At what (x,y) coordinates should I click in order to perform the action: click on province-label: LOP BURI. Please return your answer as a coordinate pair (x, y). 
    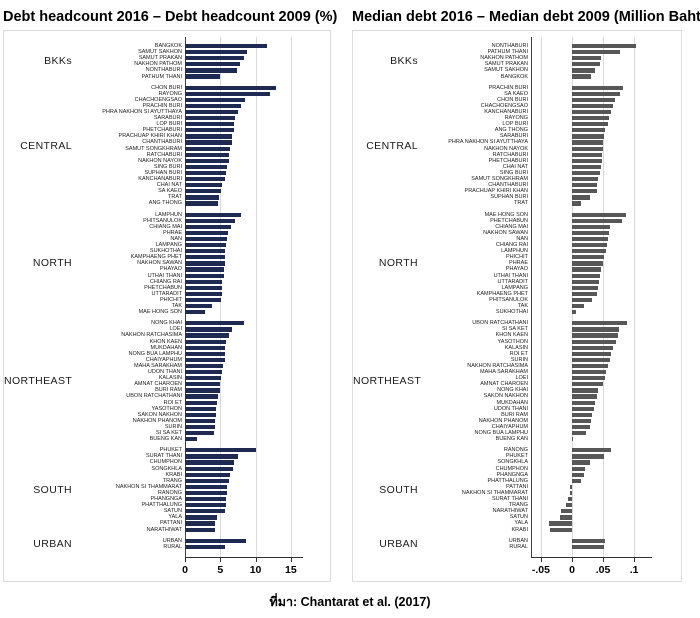
    Looking at the image, I should click on (515, 124).